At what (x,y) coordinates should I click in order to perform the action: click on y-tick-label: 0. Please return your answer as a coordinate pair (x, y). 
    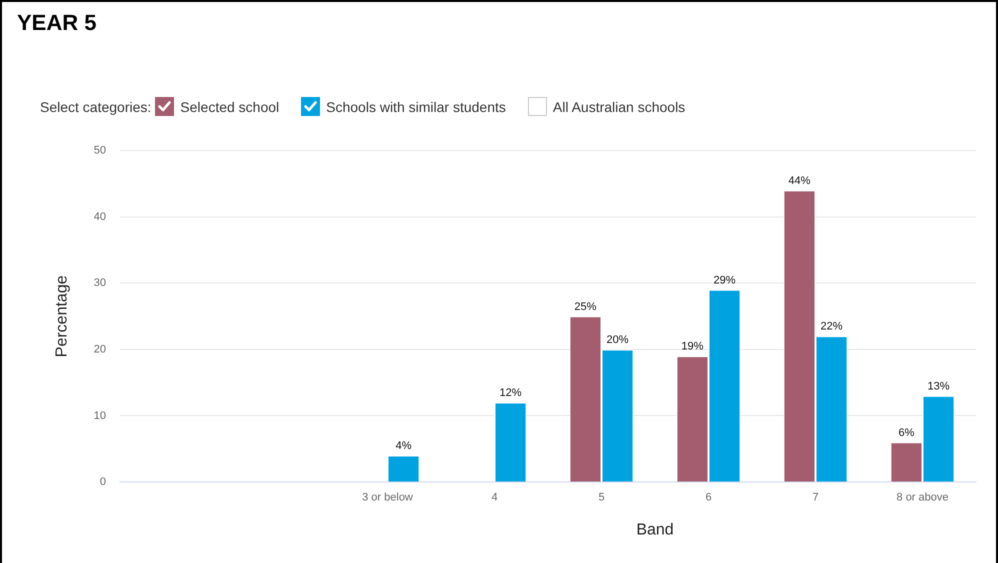
    Looking at the image, I should click on (103, 482).